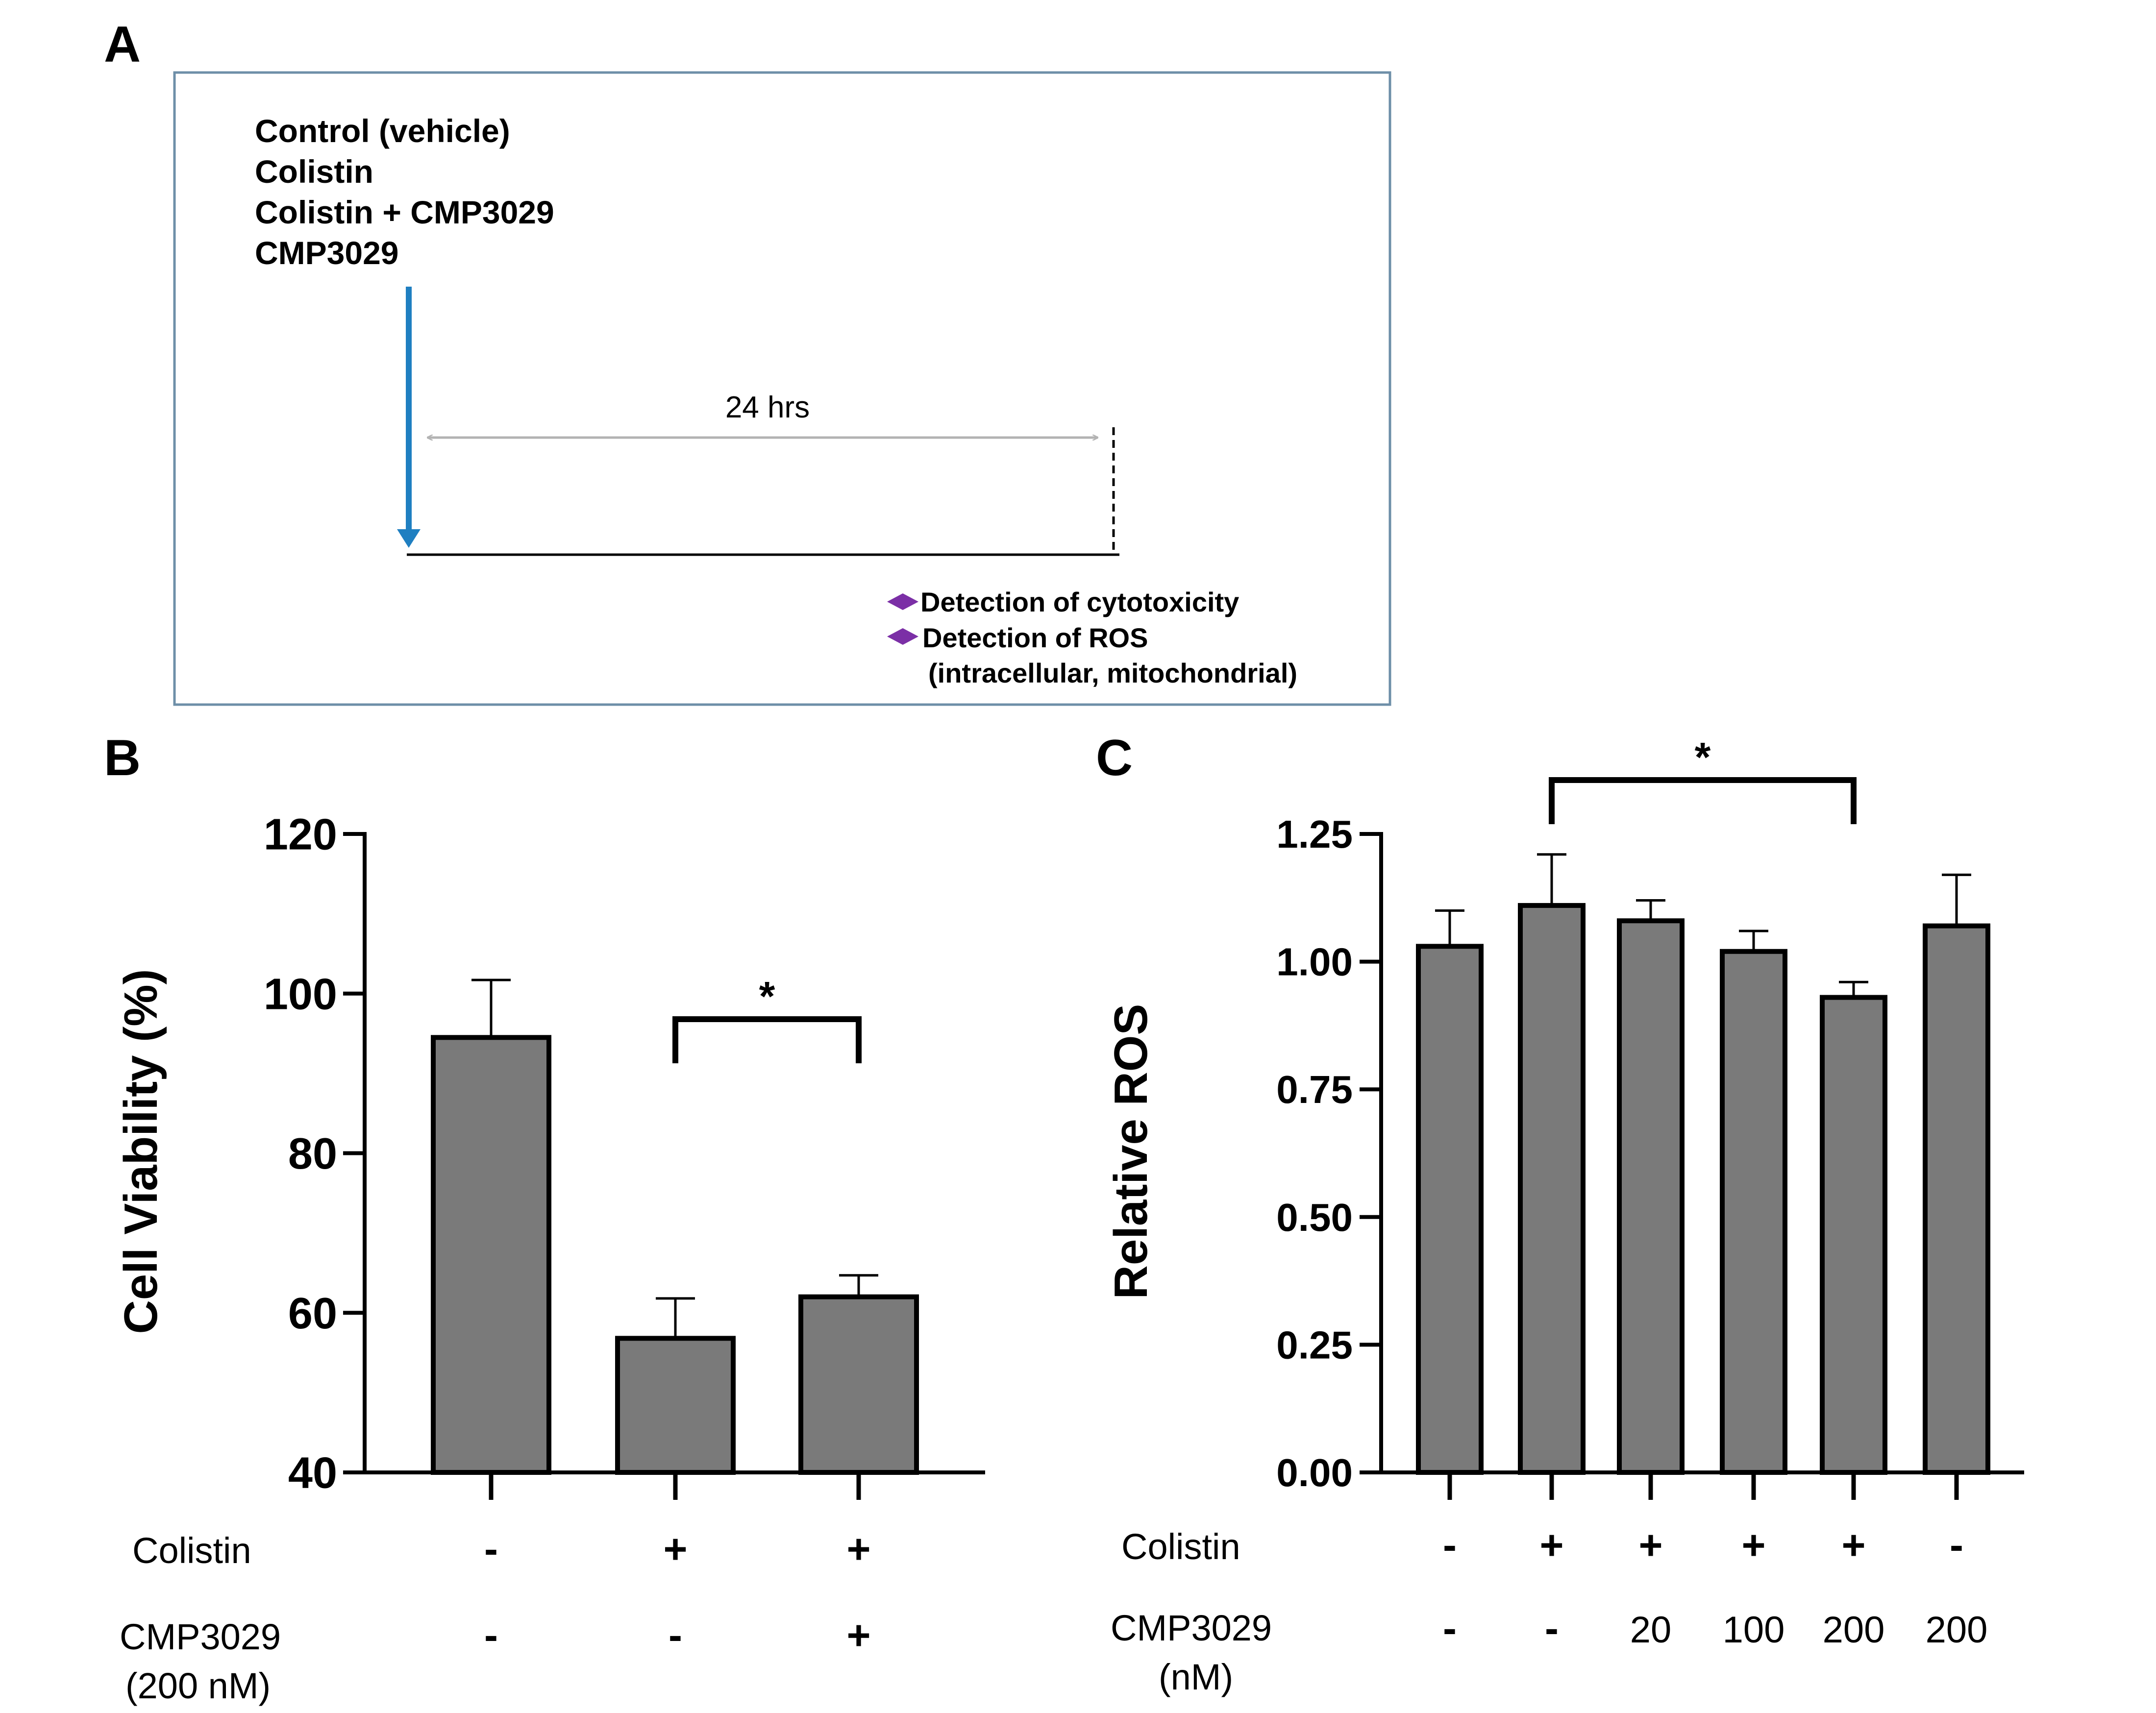 The image size is (2156, 1713). I want to click on y-tick-label: 0.25, so click(1314, 1345).